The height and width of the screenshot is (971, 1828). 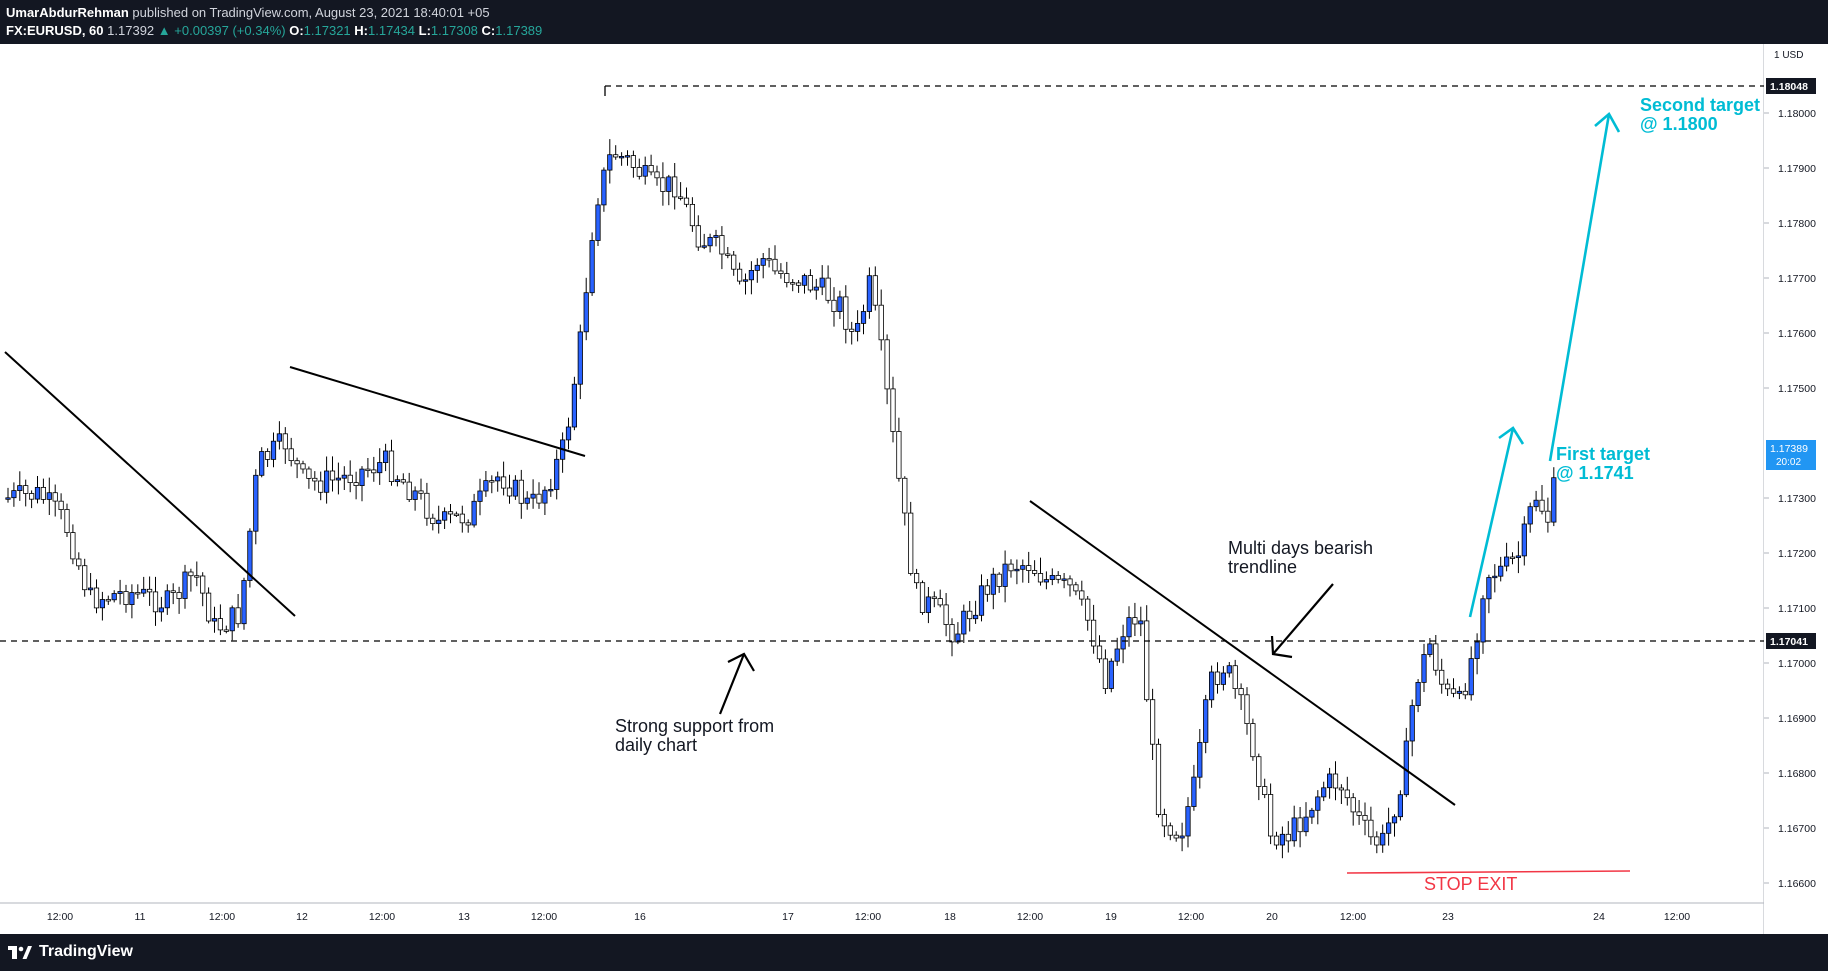 What do you see at coordinates (1797, 774) in the screenshot?
I see `price-tick-label: 1.16800` at bounding box center [1797, 774].